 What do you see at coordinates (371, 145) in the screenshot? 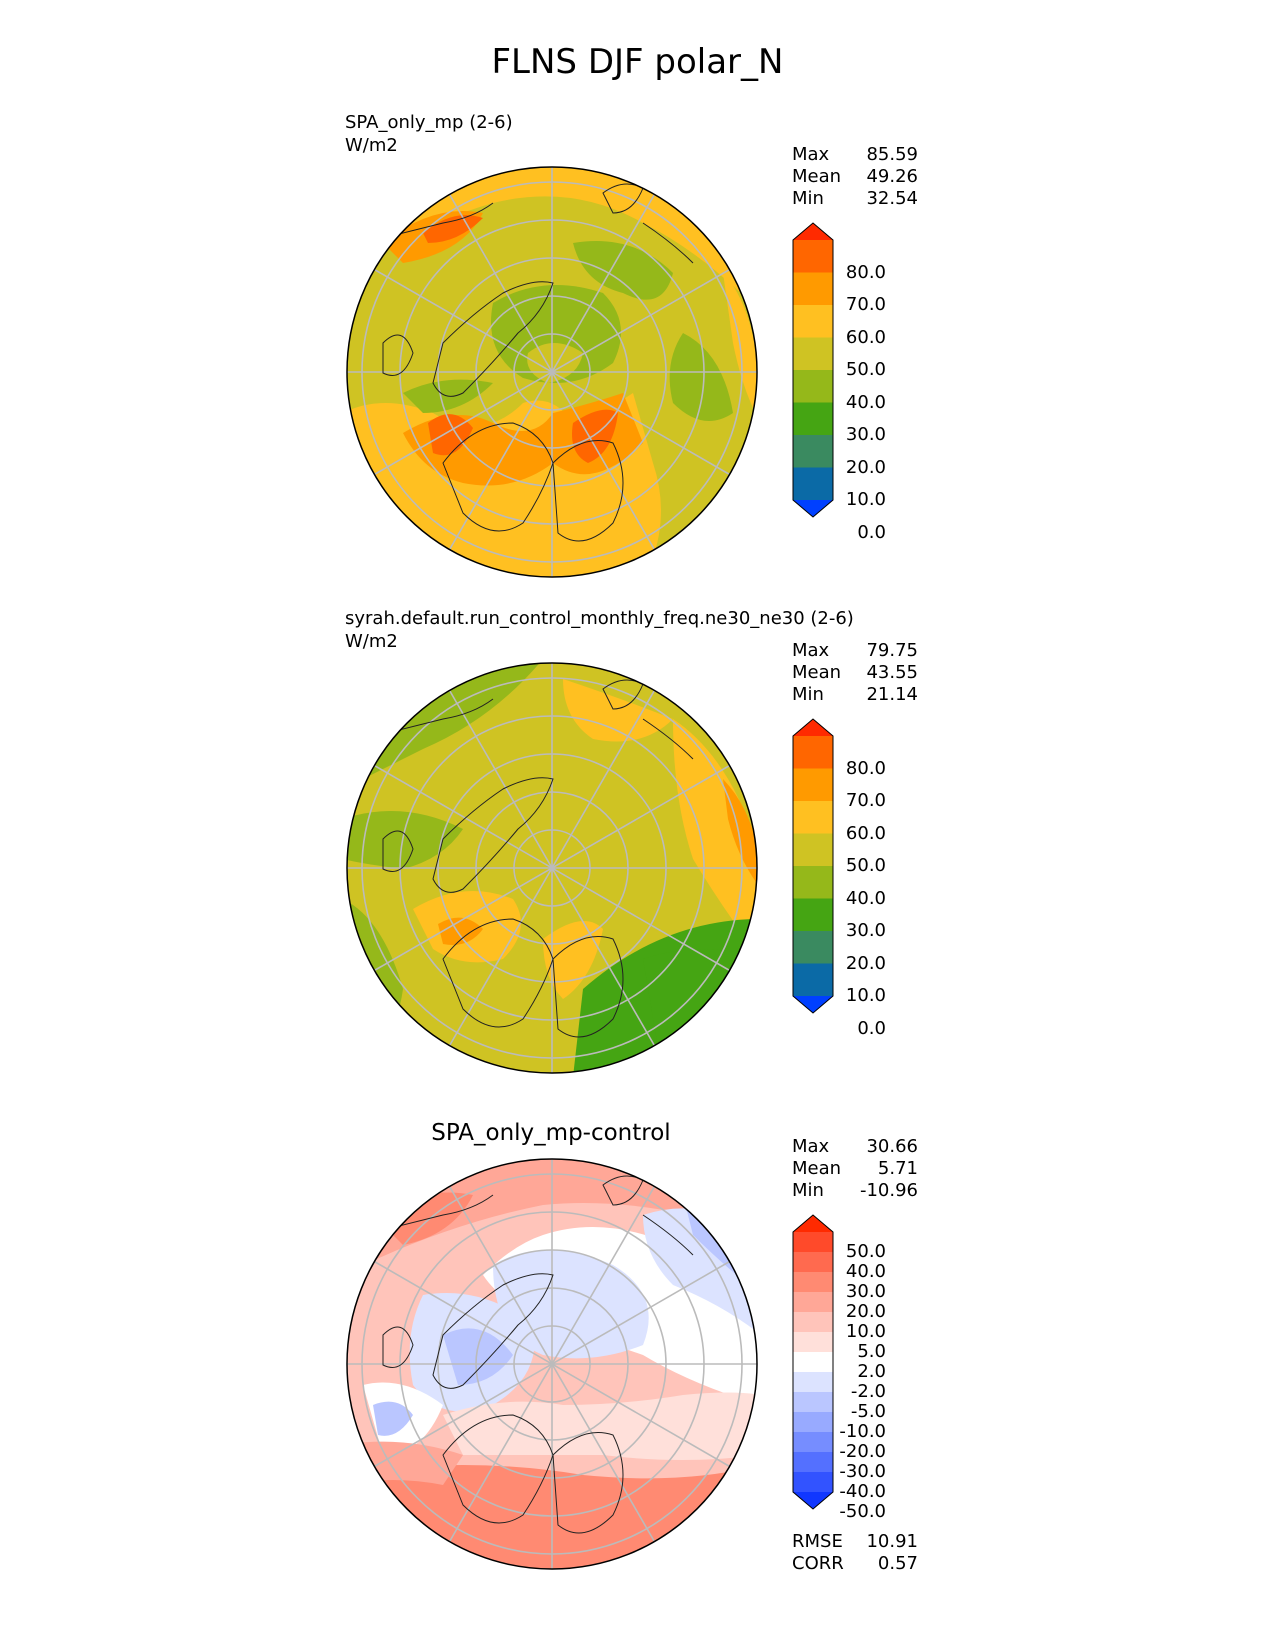
I see `panel1-units: W/m2` at bounding box center [371, 145].